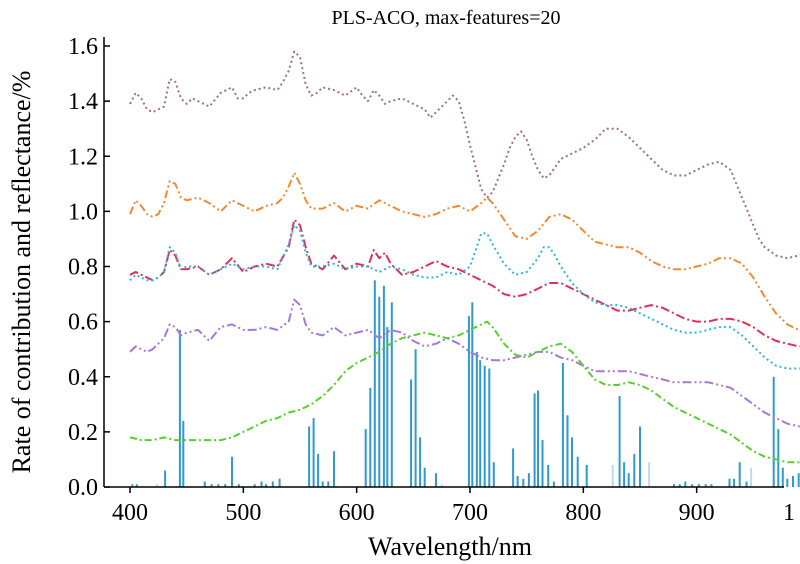 Image resolution: width=800 pixels, height=564 pixels. I want to click on x-tick-label: 500, so click(243, 513).